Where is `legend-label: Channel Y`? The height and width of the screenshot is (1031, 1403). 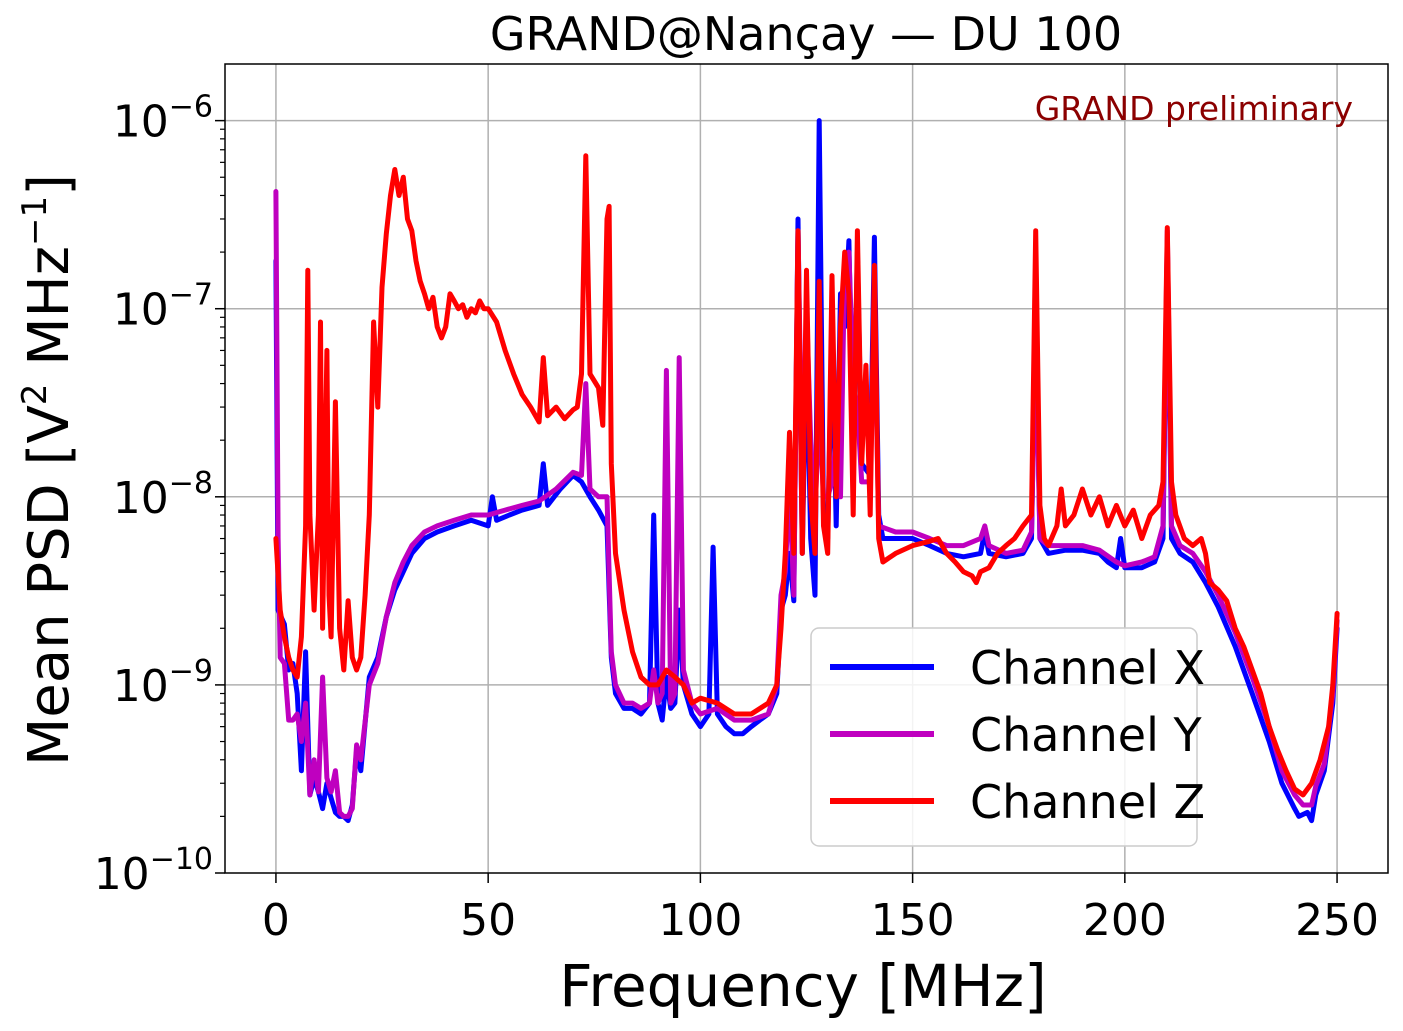 legend-label: Channel Y is located at coordinates (1086, 735).